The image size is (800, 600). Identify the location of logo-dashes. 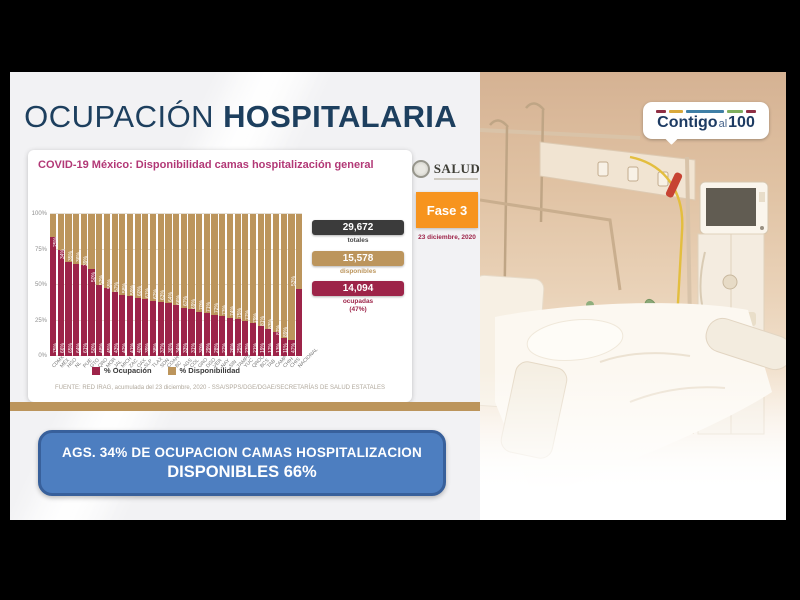
(706, 111).